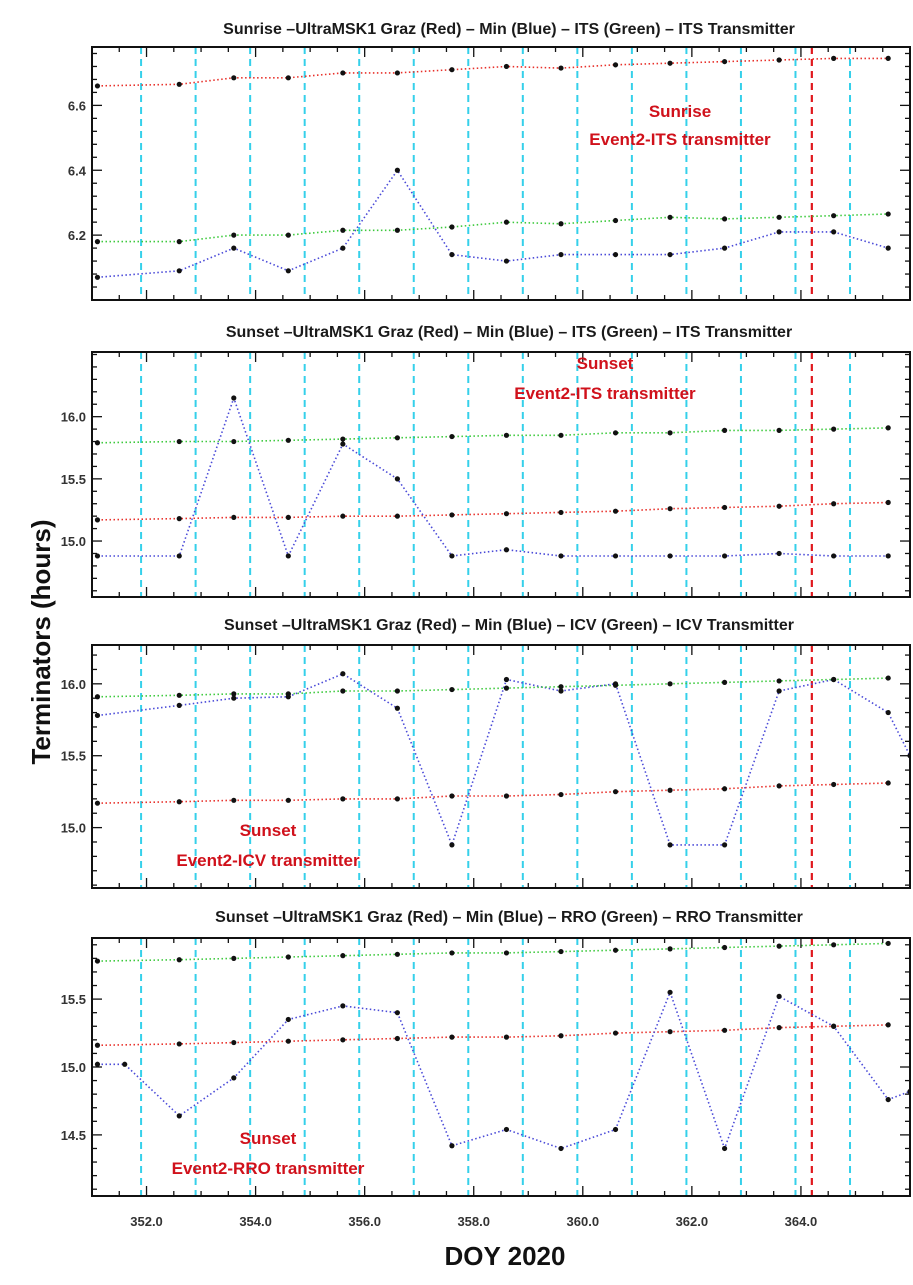  I want to click on panel-annotation: Sunrise, so click(680, 111).